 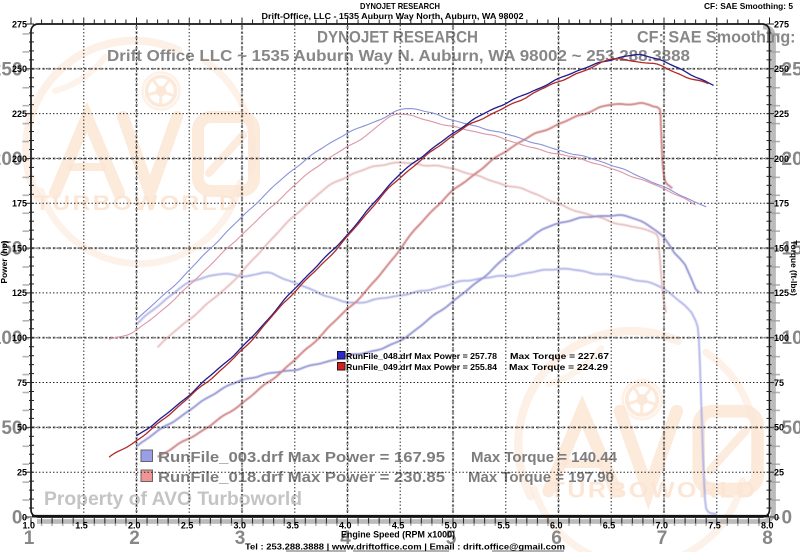 I want to click on svg-text: 1.5, so click(x=81, y=526).